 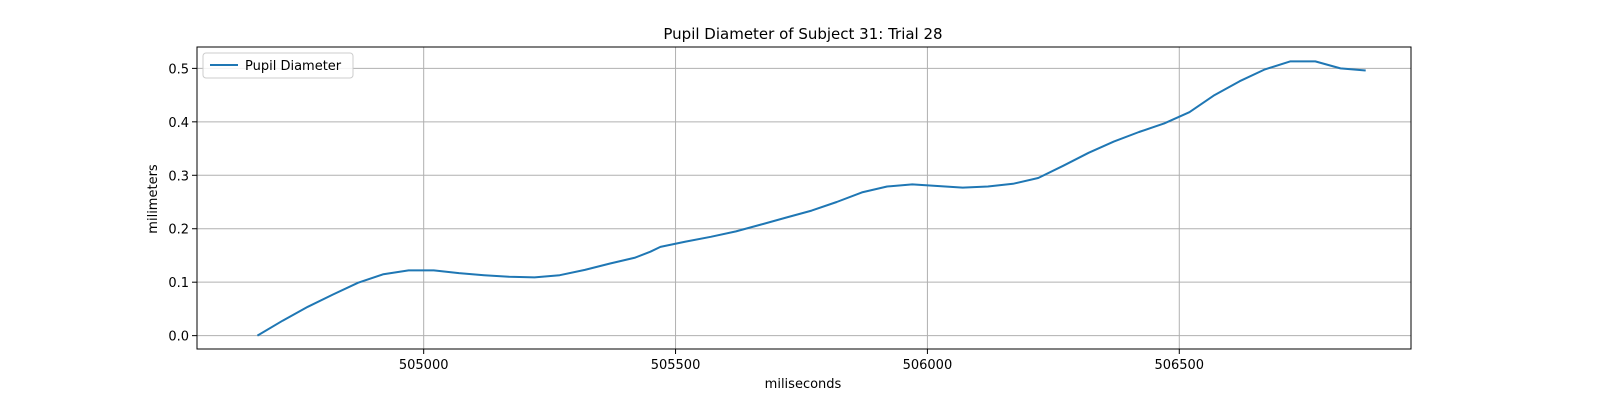 I want to click on y-tick-label: 0.4, so click(x=178, y=123).